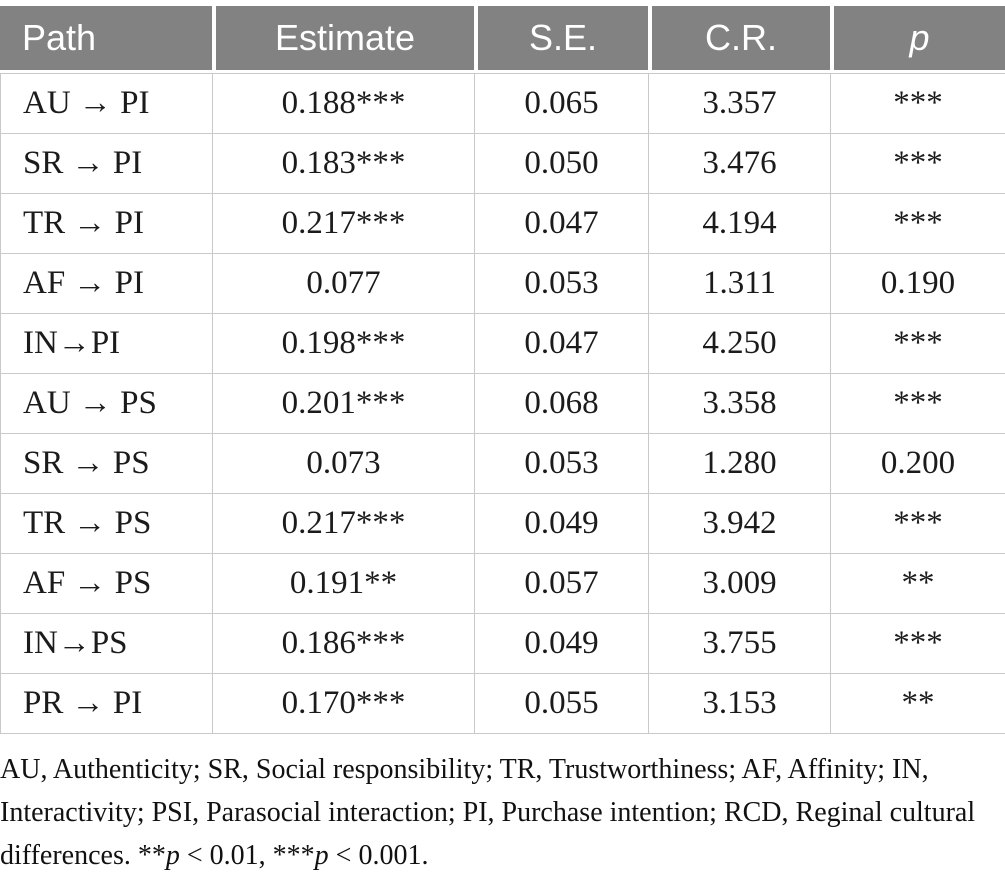 Image resolution: width=1005 pixels, height=885 pixels. What do you see at coordinates (343, 463) in the screenshot?
I see `estimate-cell: 0.073` at bounding box center [343, 463].